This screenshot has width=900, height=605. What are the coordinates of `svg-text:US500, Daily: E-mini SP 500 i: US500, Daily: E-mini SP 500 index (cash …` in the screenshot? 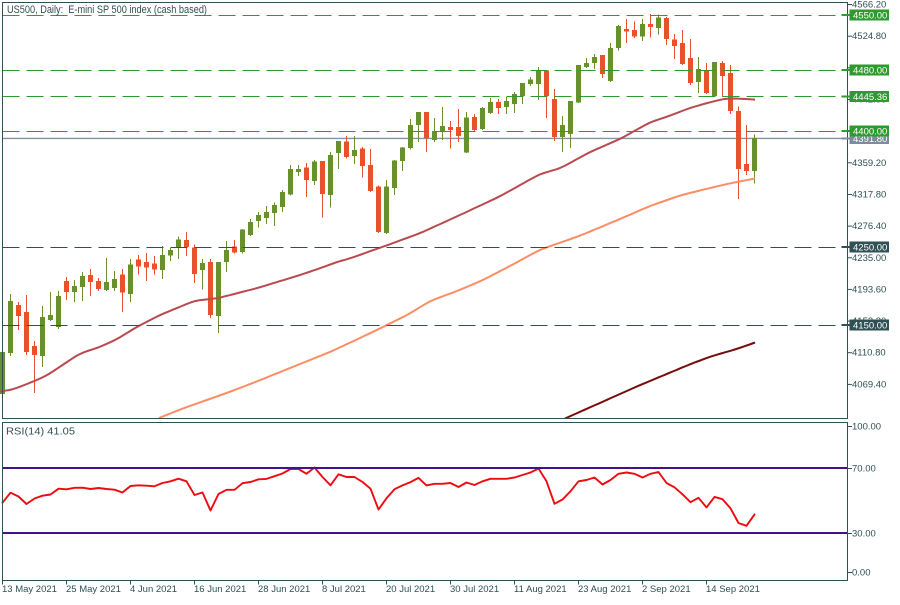 It's located at (107, 10).